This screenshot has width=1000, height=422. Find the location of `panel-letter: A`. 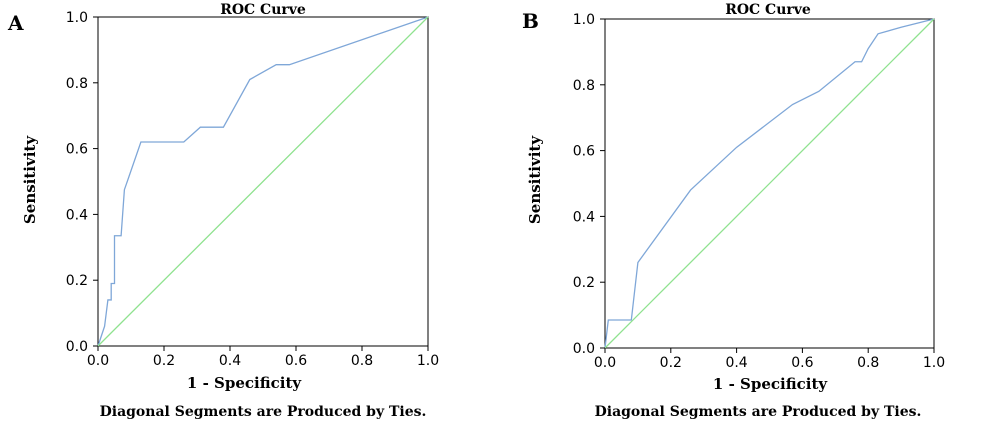

panel-letter: A is located at coordinates (15, 23).